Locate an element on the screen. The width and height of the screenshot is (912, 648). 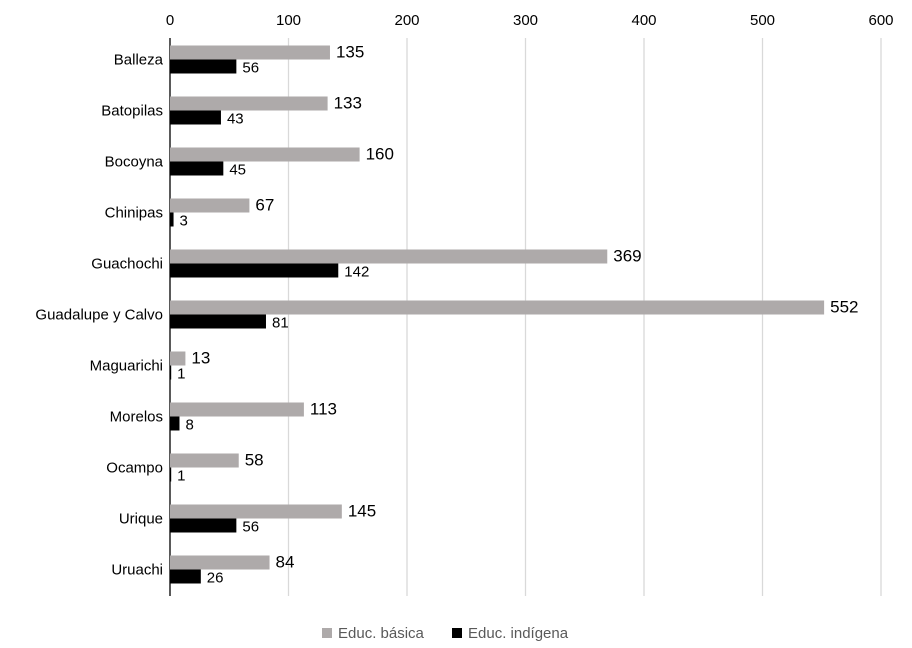
legend-label-educ-basica: Educ. básica is located at coordinates (381, 633).